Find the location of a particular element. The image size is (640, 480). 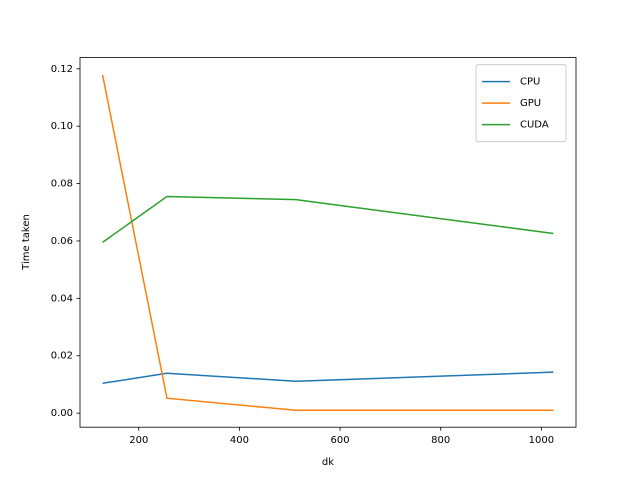

x-tick-label: 200 is located at coordinates (138, 440).